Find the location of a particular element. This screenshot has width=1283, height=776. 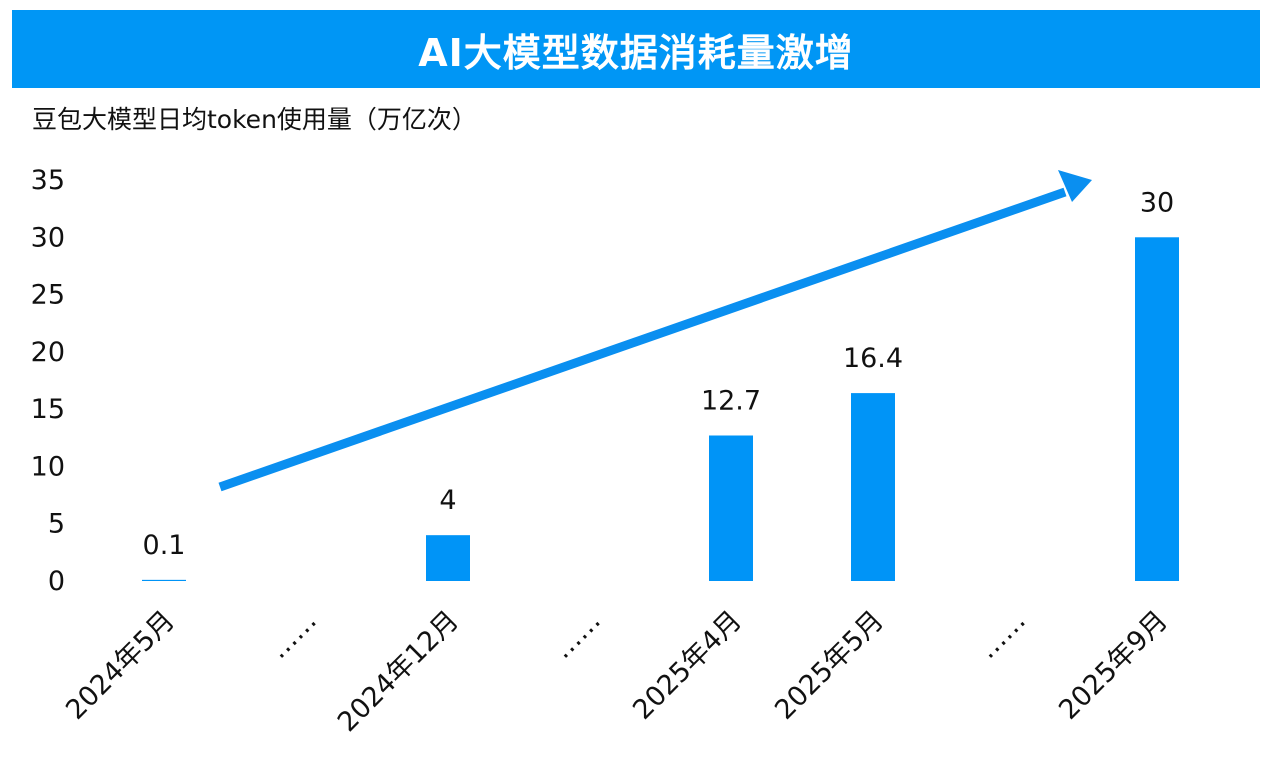

y-tick-label: 20 is located at coordinates (48, 352).